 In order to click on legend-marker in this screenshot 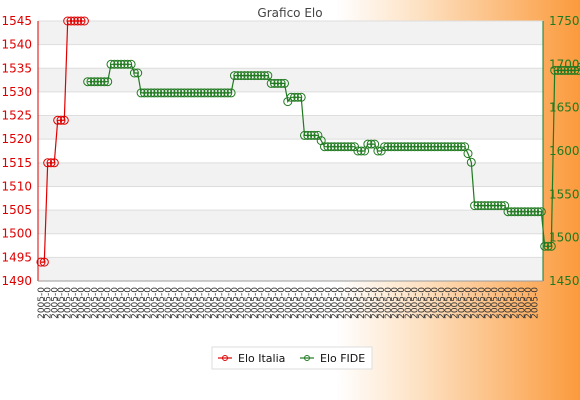, I will do `click(307, 358)`.